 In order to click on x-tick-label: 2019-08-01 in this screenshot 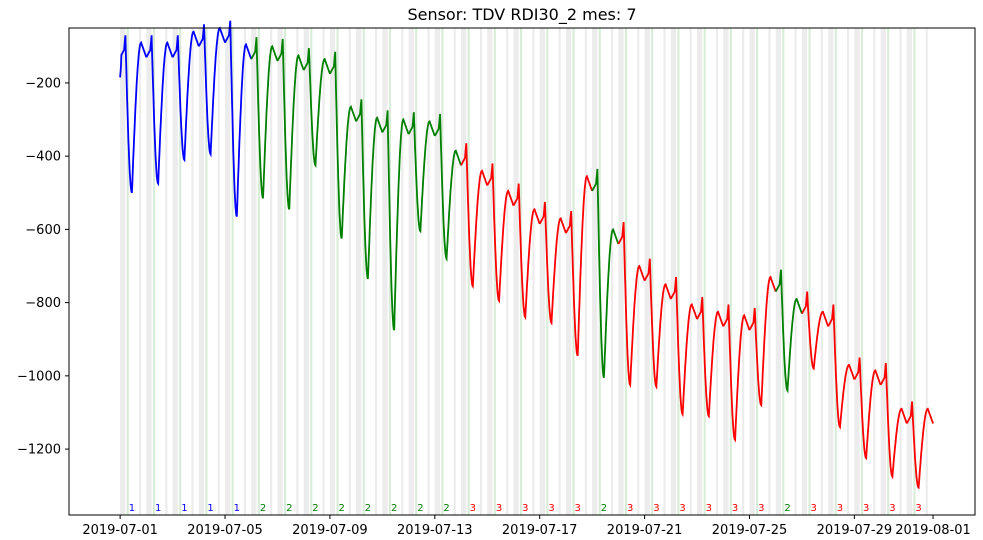, I will do `click(933, 530)`.